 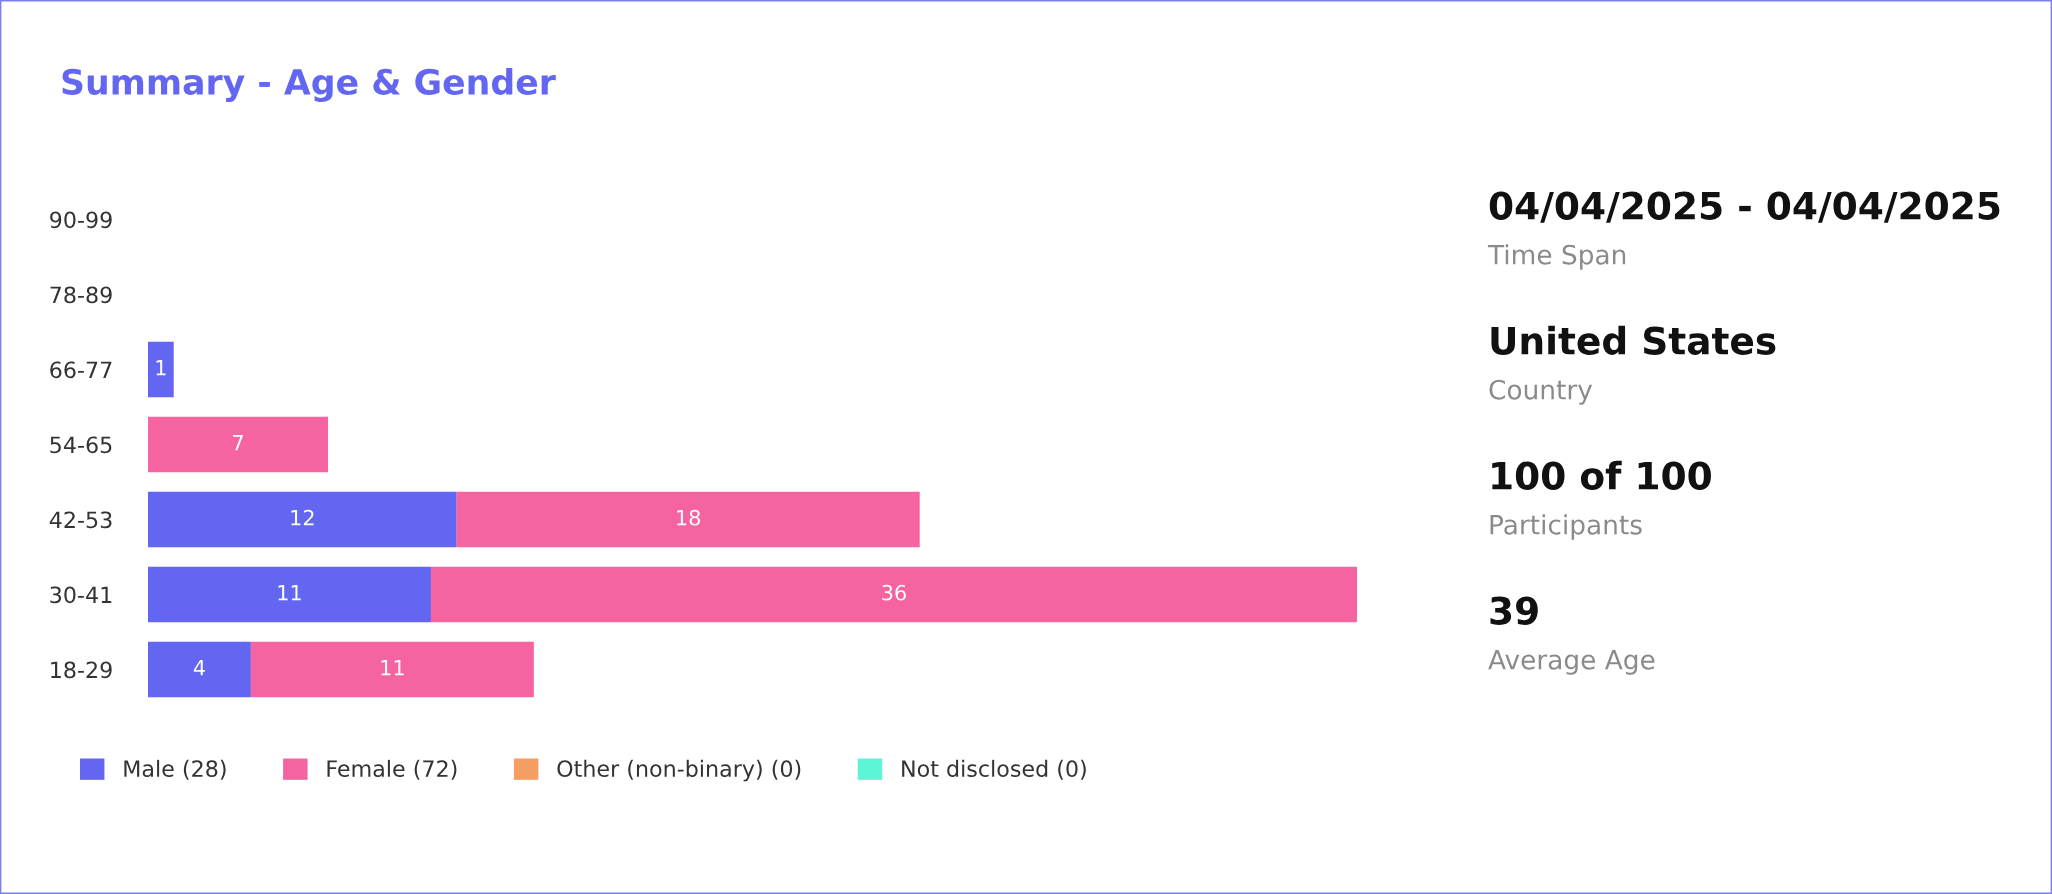 I want to click on text: Average Age, so click(x=1571, y=662).